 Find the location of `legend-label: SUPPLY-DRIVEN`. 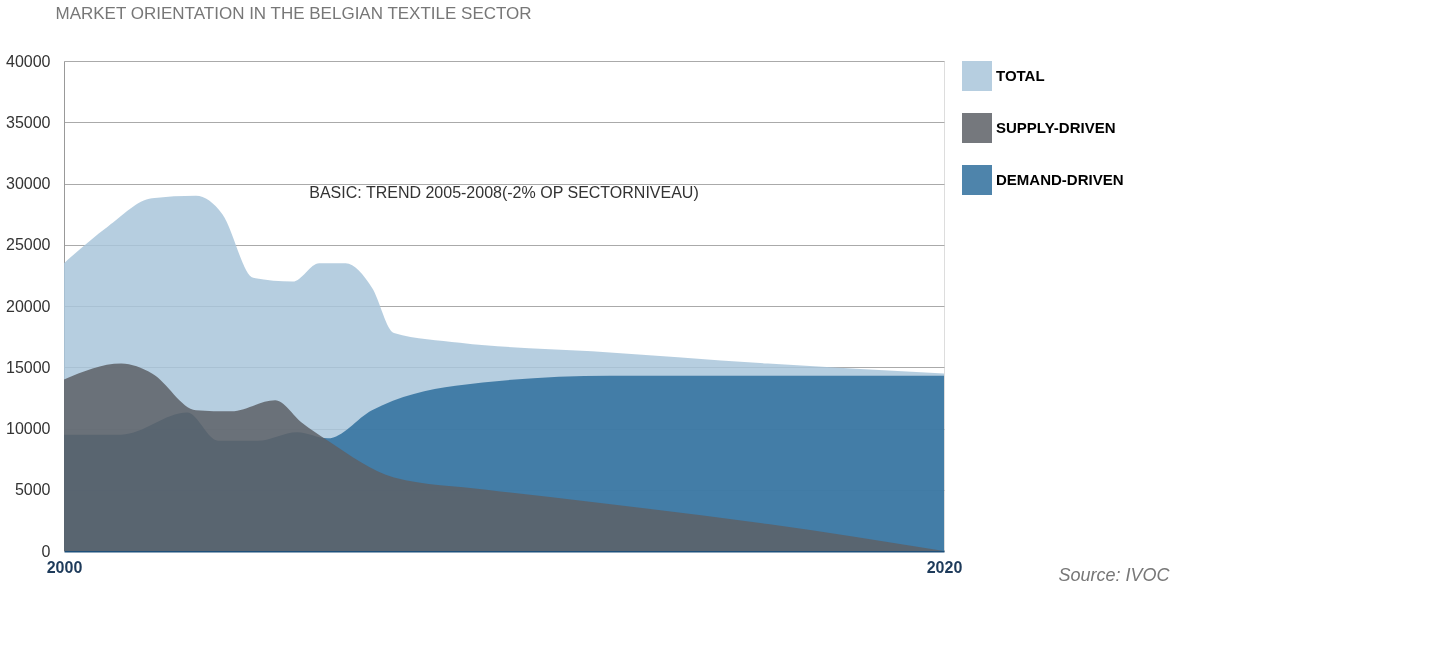

legend-label: SUPPLY-DRIVEN is located at coordinates (1056, 127).